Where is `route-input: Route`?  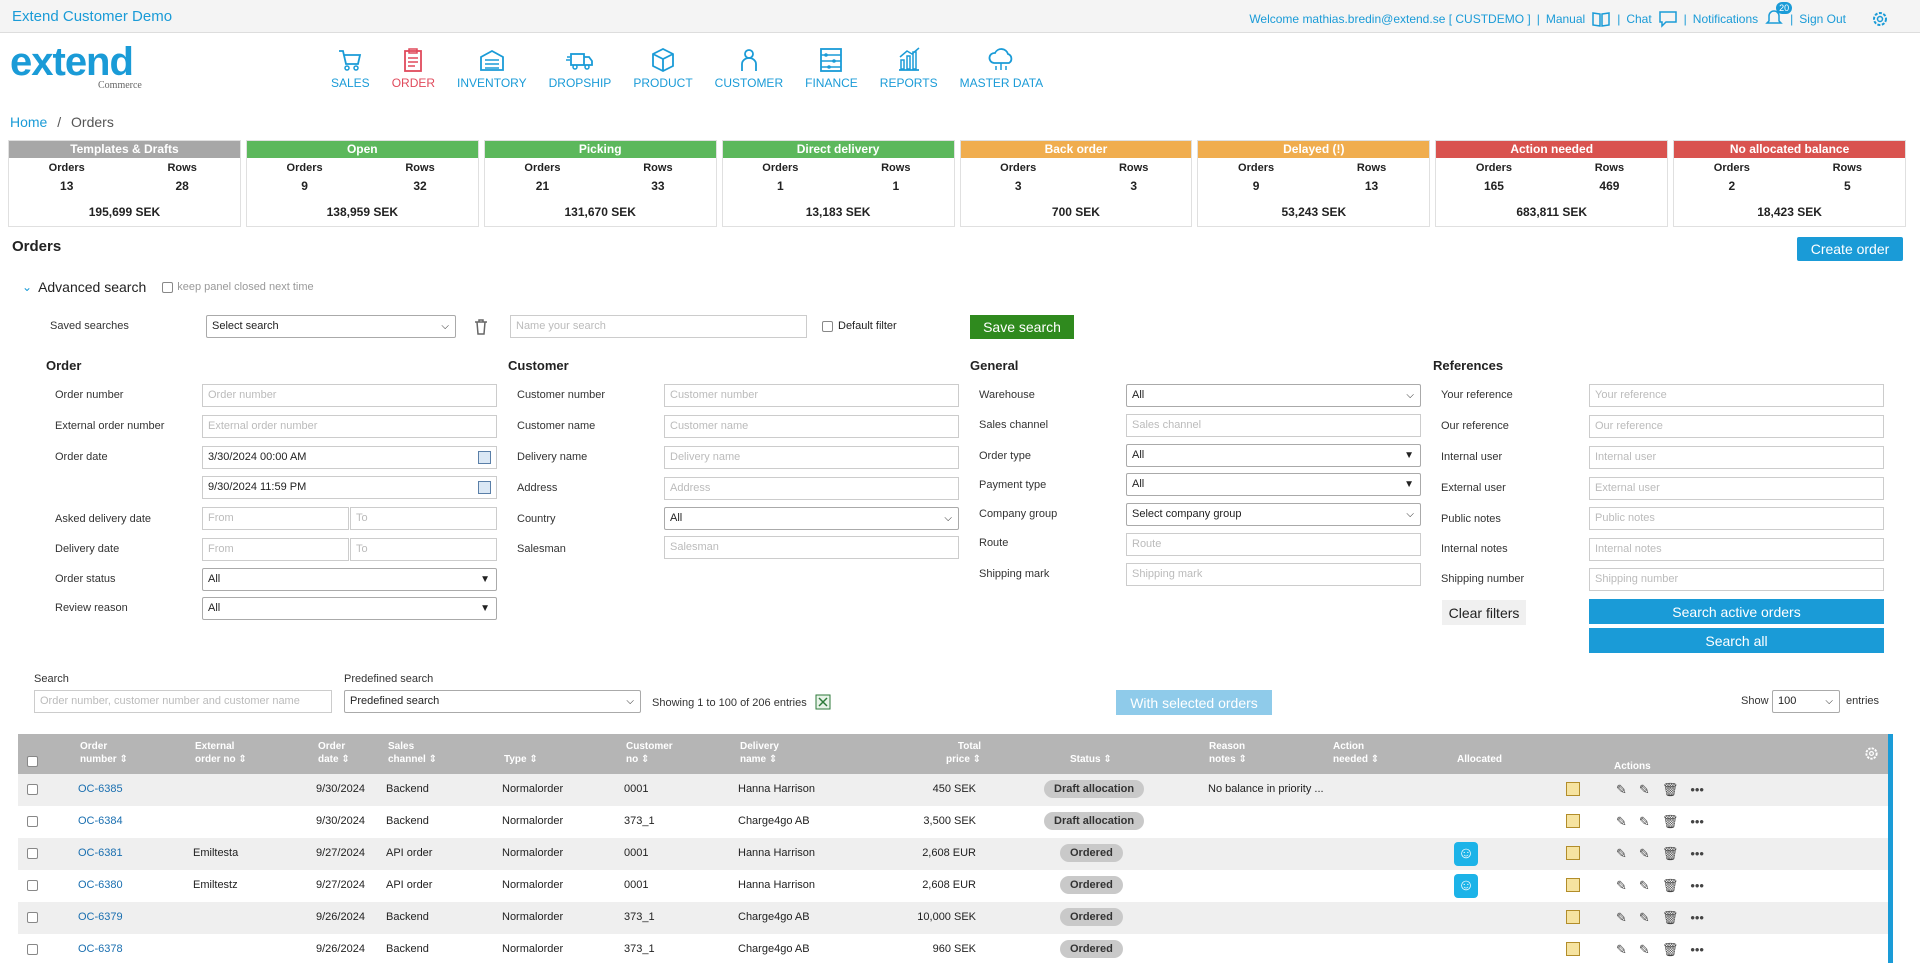
route-input: Route is located at coordinates (1273, 544).